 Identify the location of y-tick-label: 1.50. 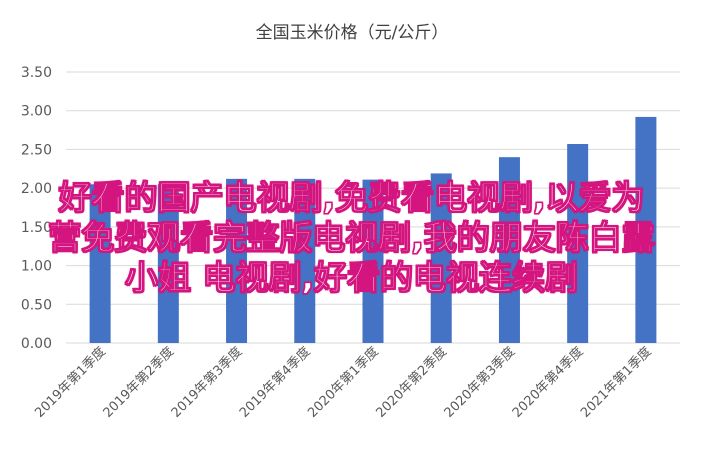
(36, 228).